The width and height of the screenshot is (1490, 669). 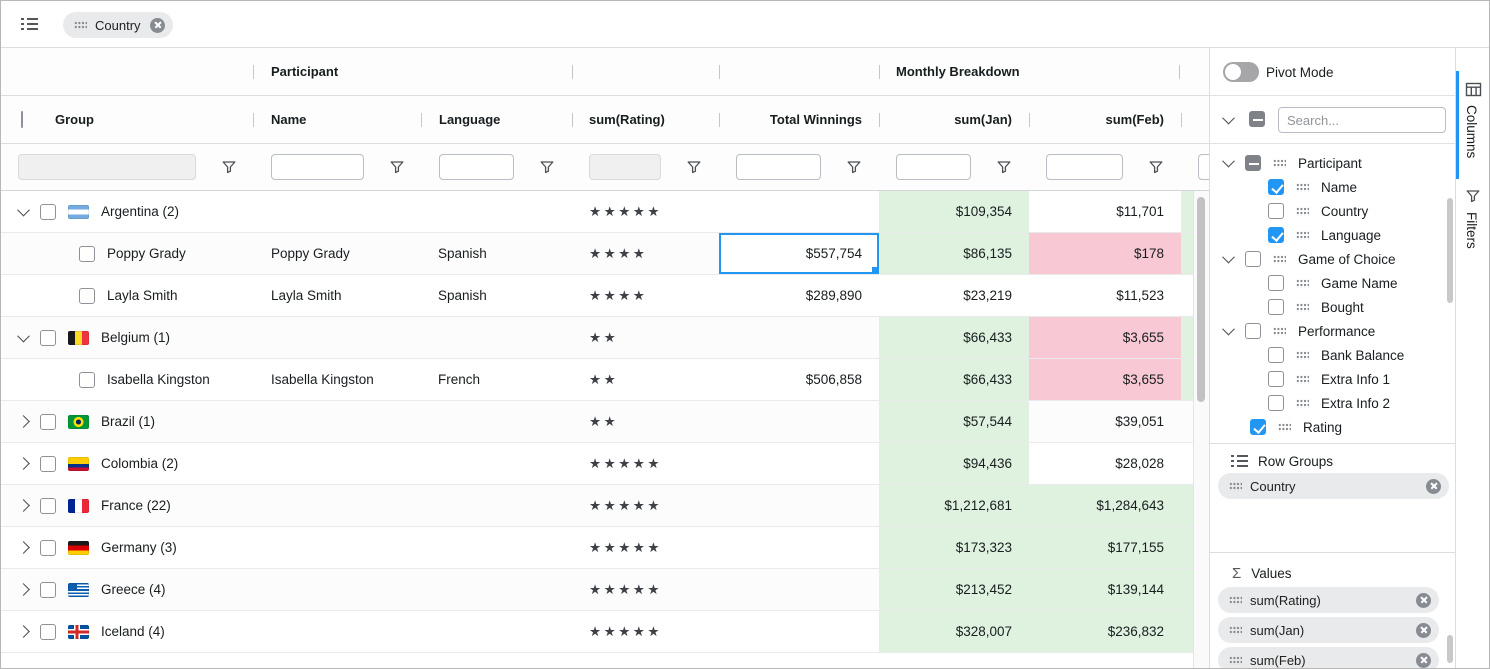 What do you see at coordinates (1105, 253) in the screenshot?
I see `feb-cell: $178` at bounding box center [1105, 253].